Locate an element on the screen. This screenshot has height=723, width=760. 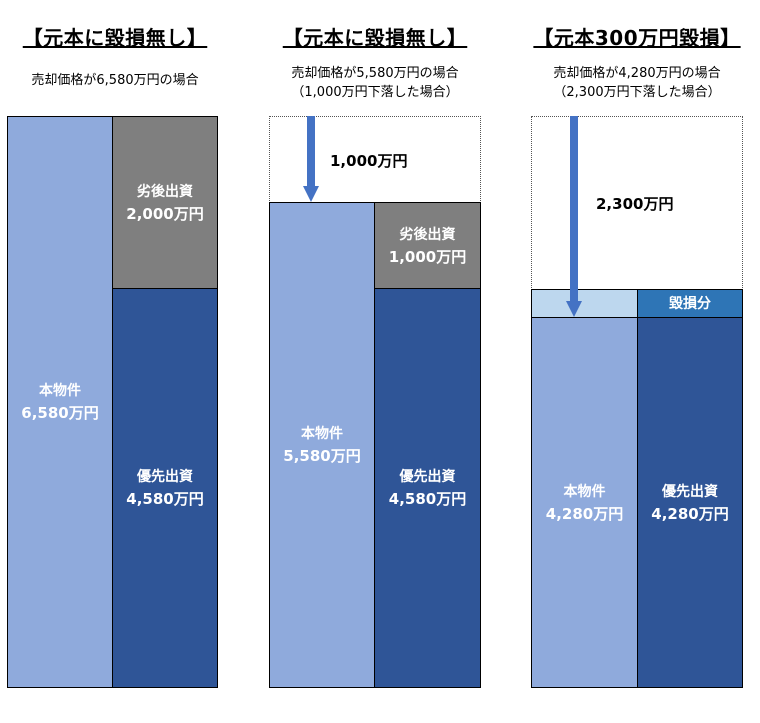
panel-3-title: 【元本300万円毀損】 is located at coordinates (637, 38).